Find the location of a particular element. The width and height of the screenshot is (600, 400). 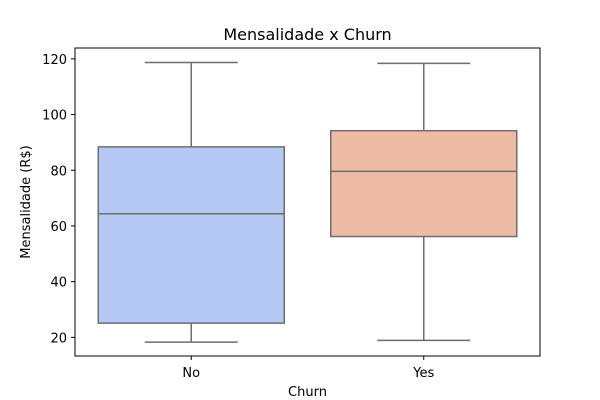

y-tick-label-120: 120 is located at coordinates (54, 60).